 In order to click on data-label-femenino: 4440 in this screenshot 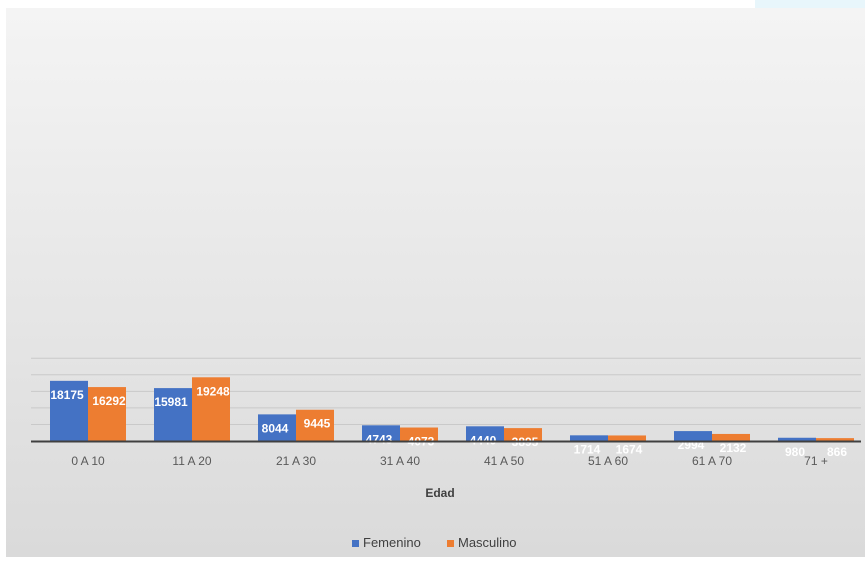, I will do `click(483, 440)`.